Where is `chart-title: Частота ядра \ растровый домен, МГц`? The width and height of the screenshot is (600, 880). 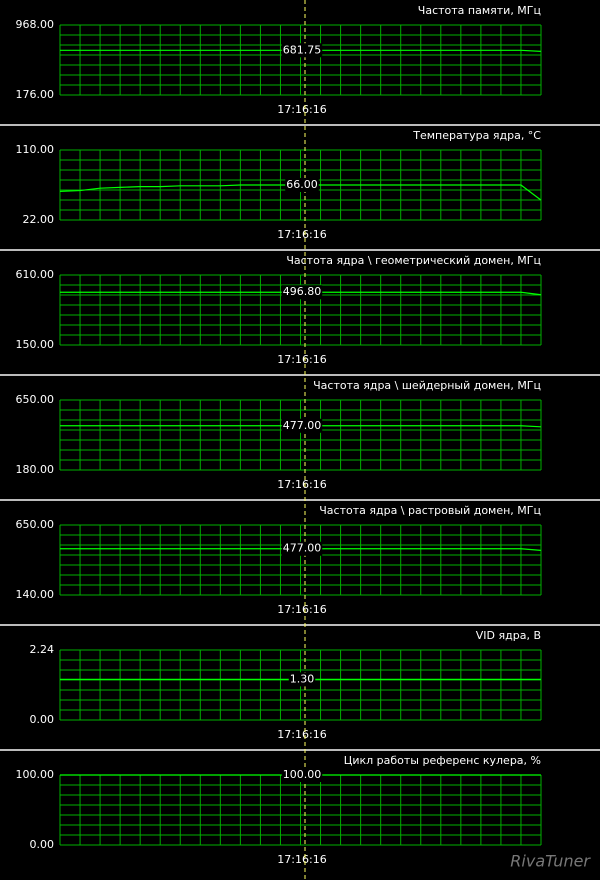 chart-title: Частота ядра \ растровый домен, МГц is located at coordinates (430, 510).